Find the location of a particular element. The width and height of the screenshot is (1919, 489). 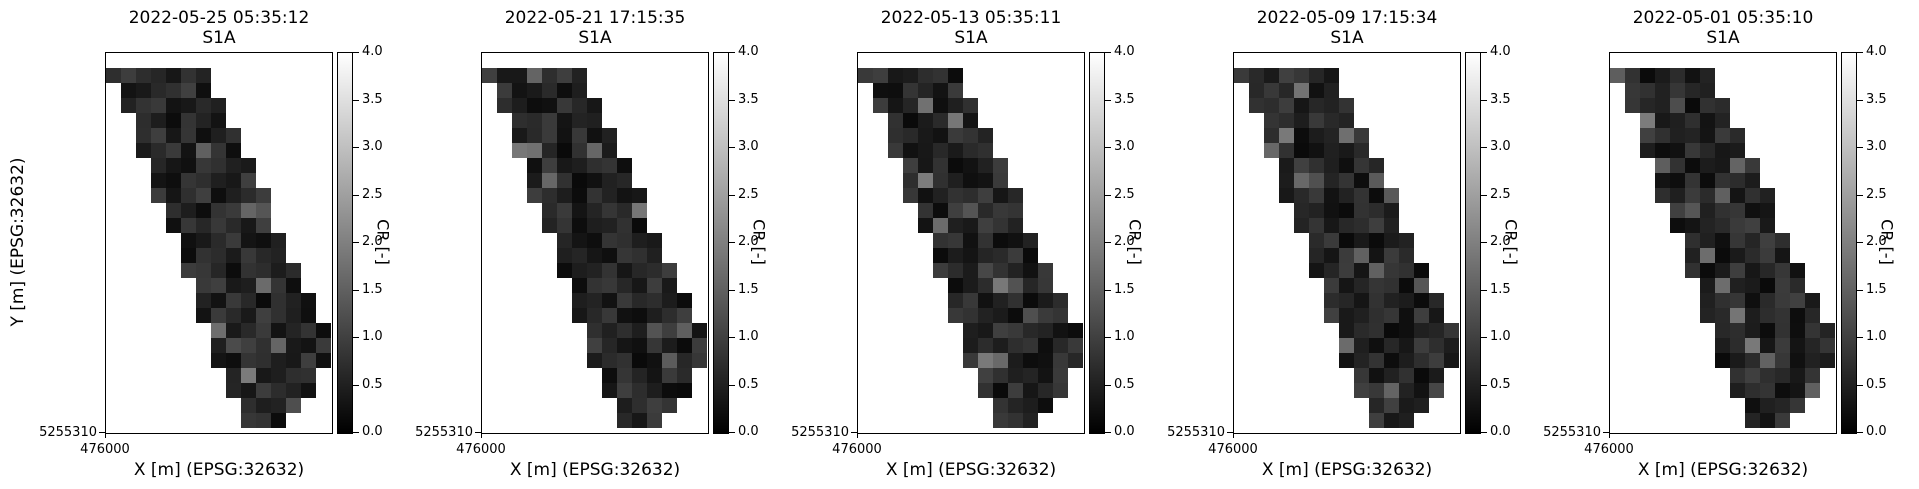

y-tick-label: 5255310 is located at coordinates (444, 432).